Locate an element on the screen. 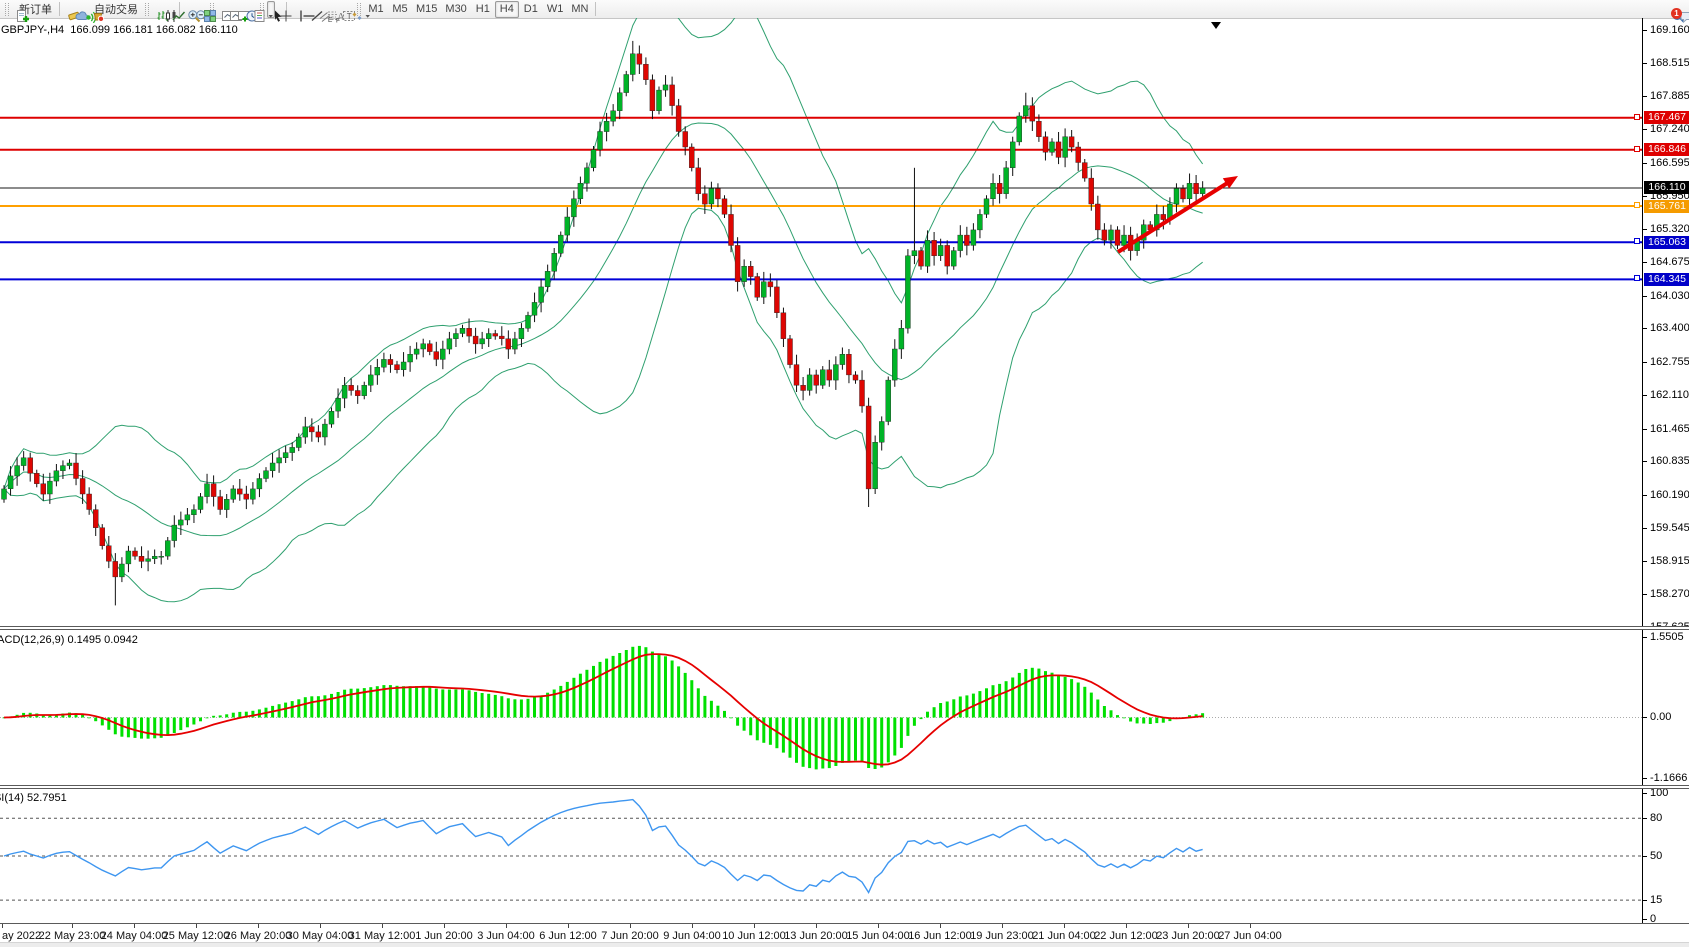 The height and width of the screenshot is (947, 1689). trend-arrow-head is located at coordinates (1230, 182).